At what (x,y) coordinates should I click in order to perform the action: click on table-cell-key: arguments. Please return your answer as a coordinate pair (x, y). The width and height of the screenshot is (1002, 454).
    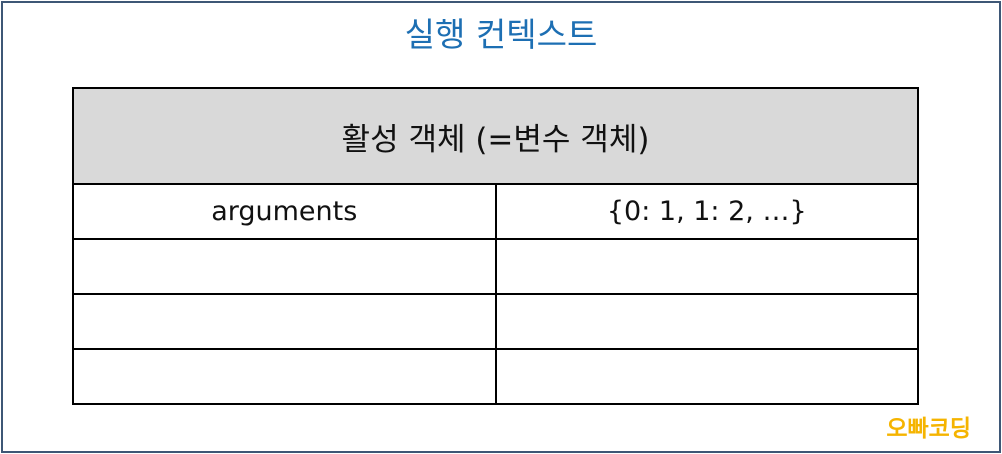
    Looking at the image, I should click on (285, 211).